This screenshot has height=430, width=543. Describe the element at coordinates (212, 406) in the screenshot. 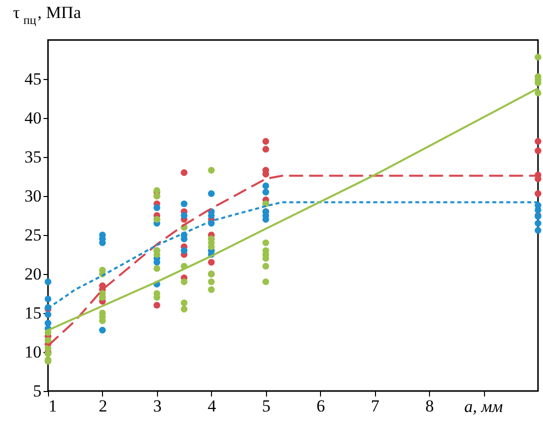

I see `x-tick-label: 4` at that location.